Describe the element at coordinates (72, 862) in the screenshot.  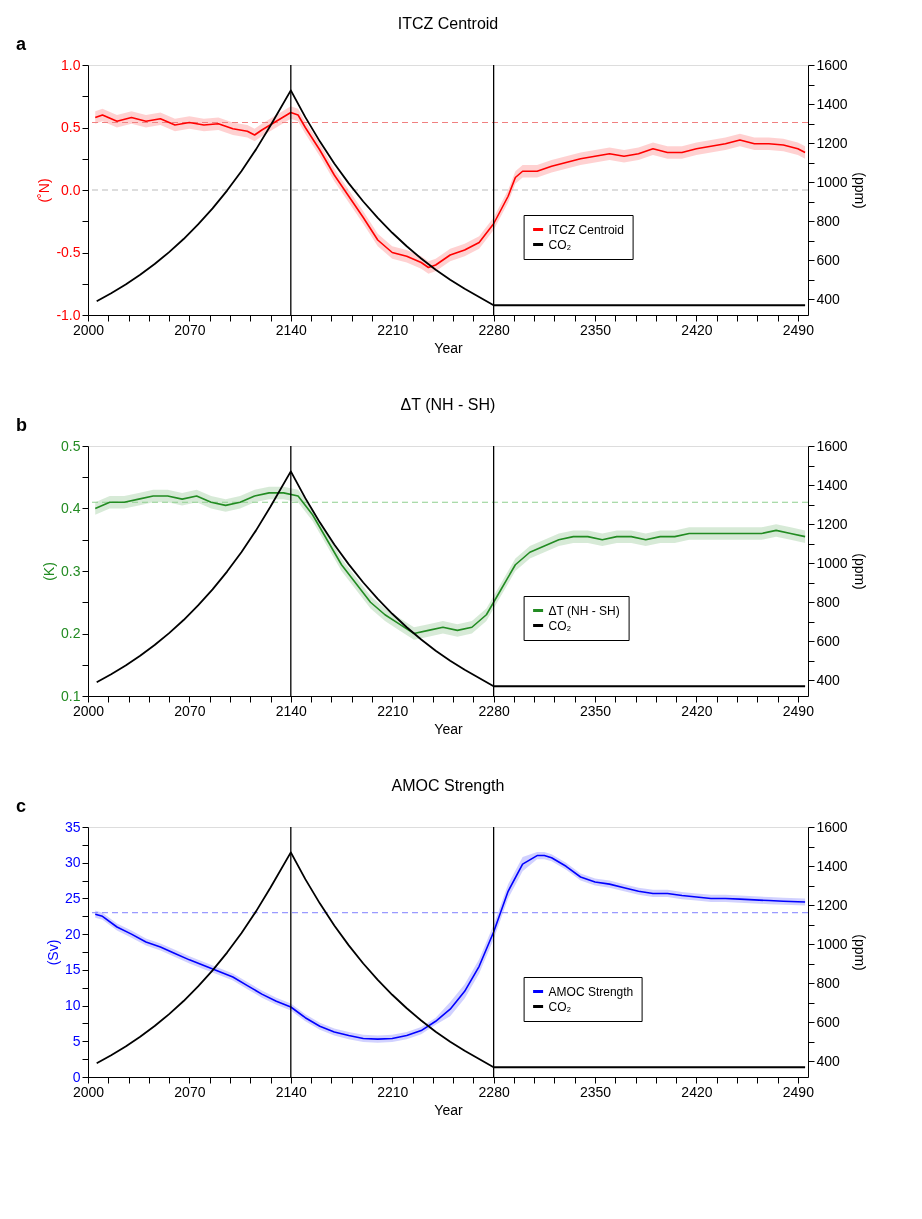
I see `y-tick-label: 30` at that location.